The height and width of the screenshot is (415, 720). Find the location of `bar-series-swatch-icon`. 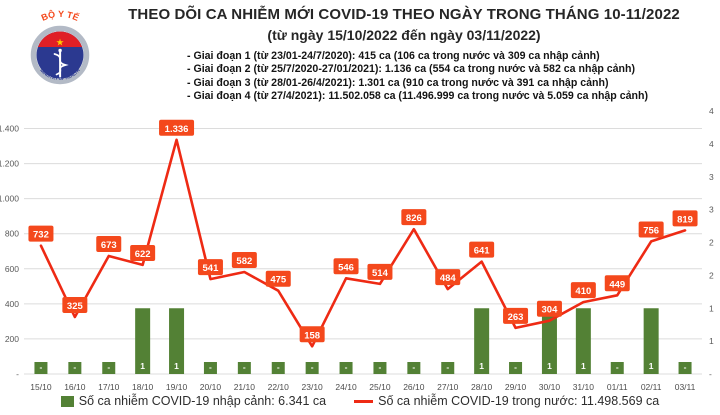

bar-series-swatch-icon is located at coordinates (67, 401).